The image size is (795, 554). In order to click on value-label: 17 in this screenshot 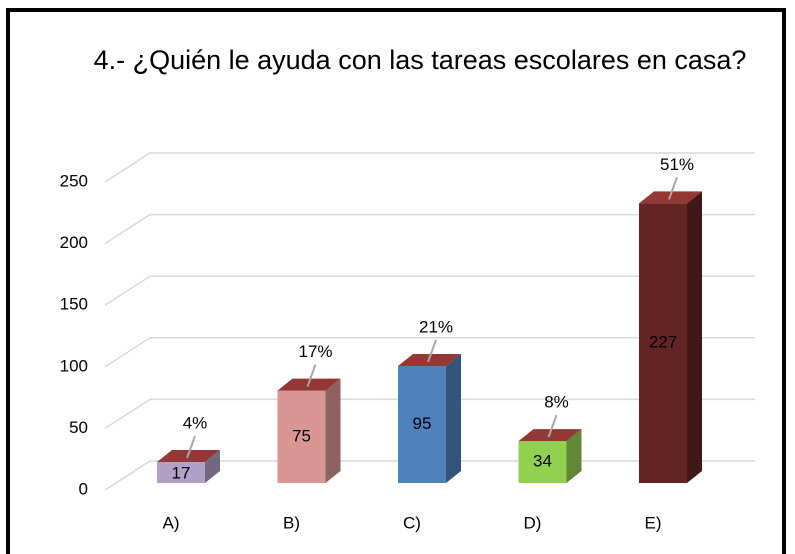, I will do `click(181, 473)`.